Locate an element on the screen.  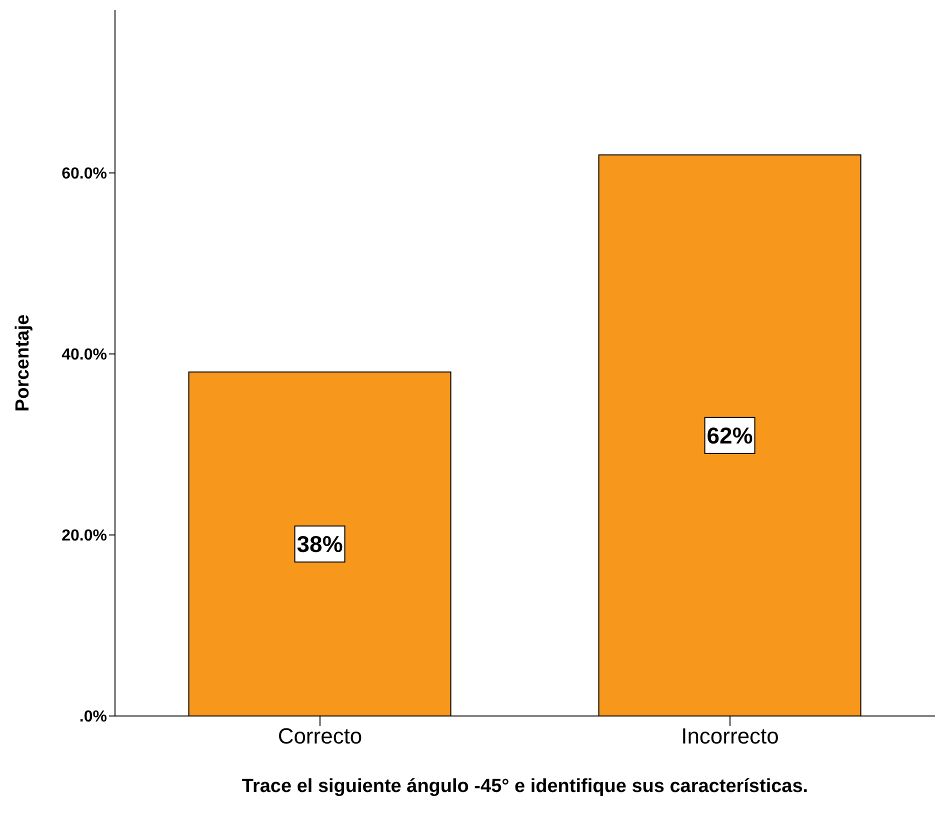
data-label: 62% is located at coordinates (729, 435).